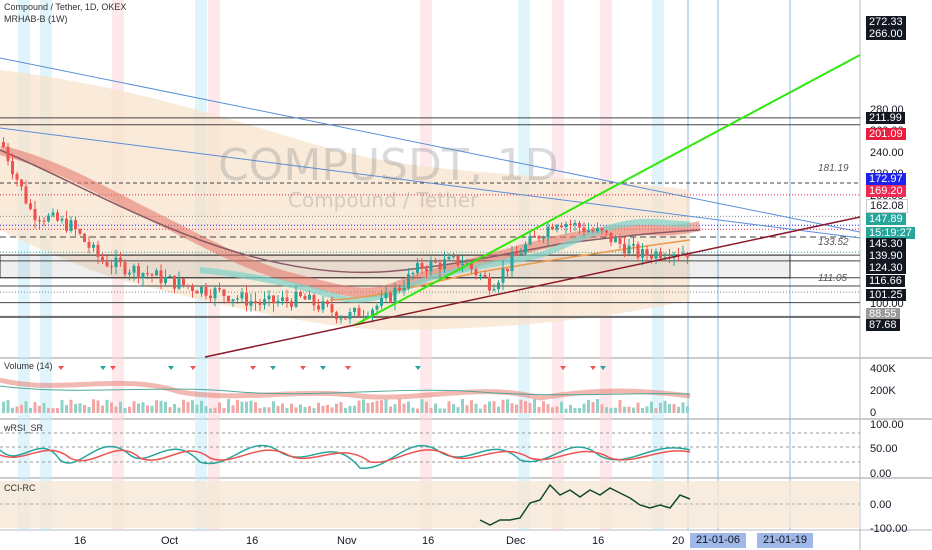 This screenshot has height=550, width=932. What do you see at coordinates (170, 541) in the screenshot?
I see `time-tick: Oct` at bounding box center [170, 541].